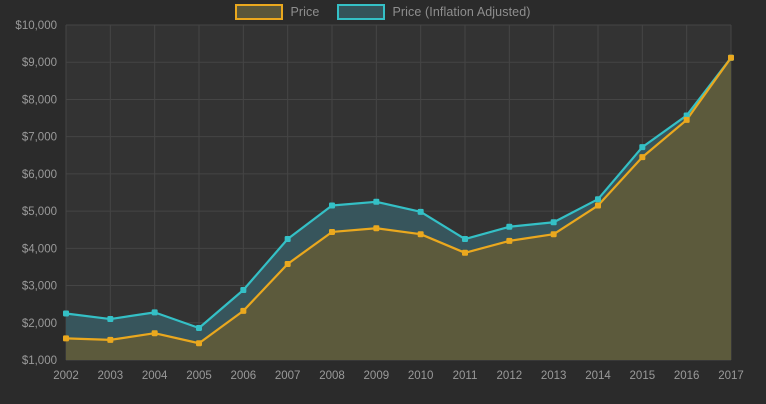 This screenshot has height=404, width=766. I want to click on x-axis-tick-label: 2013, so click(554, 376).